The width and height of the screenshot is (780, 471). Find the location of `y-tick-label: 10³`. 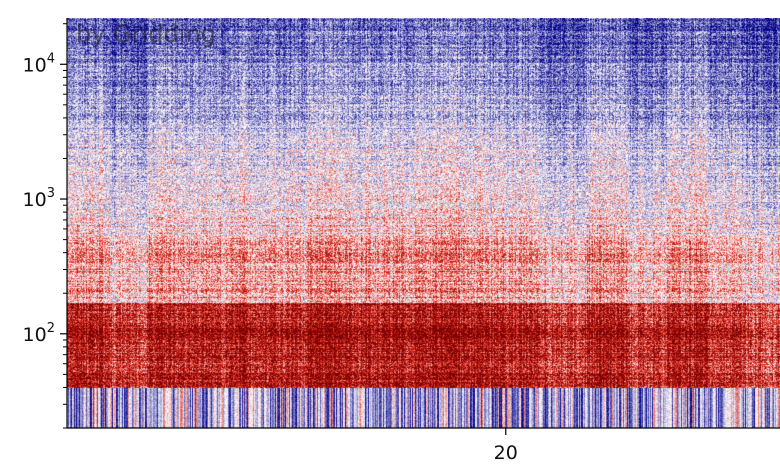

y-tick-label: 10³ is located at coordinates (39, 198).